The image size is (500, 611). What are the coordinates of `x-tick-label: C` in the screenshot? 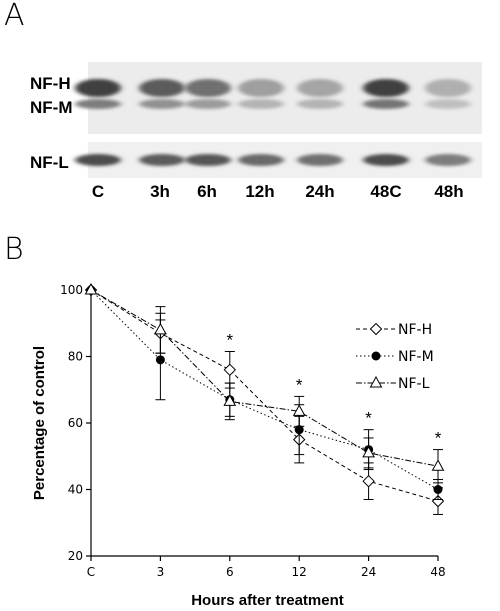 It's located at (91, 572).